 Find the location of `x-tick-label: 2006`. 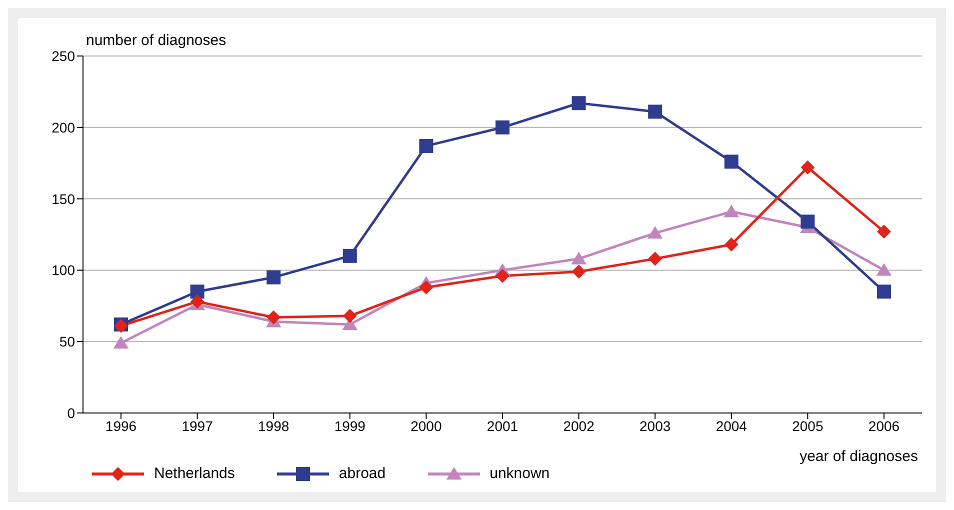

x-tick-label: 2006 is located at coordinates (884, 426).